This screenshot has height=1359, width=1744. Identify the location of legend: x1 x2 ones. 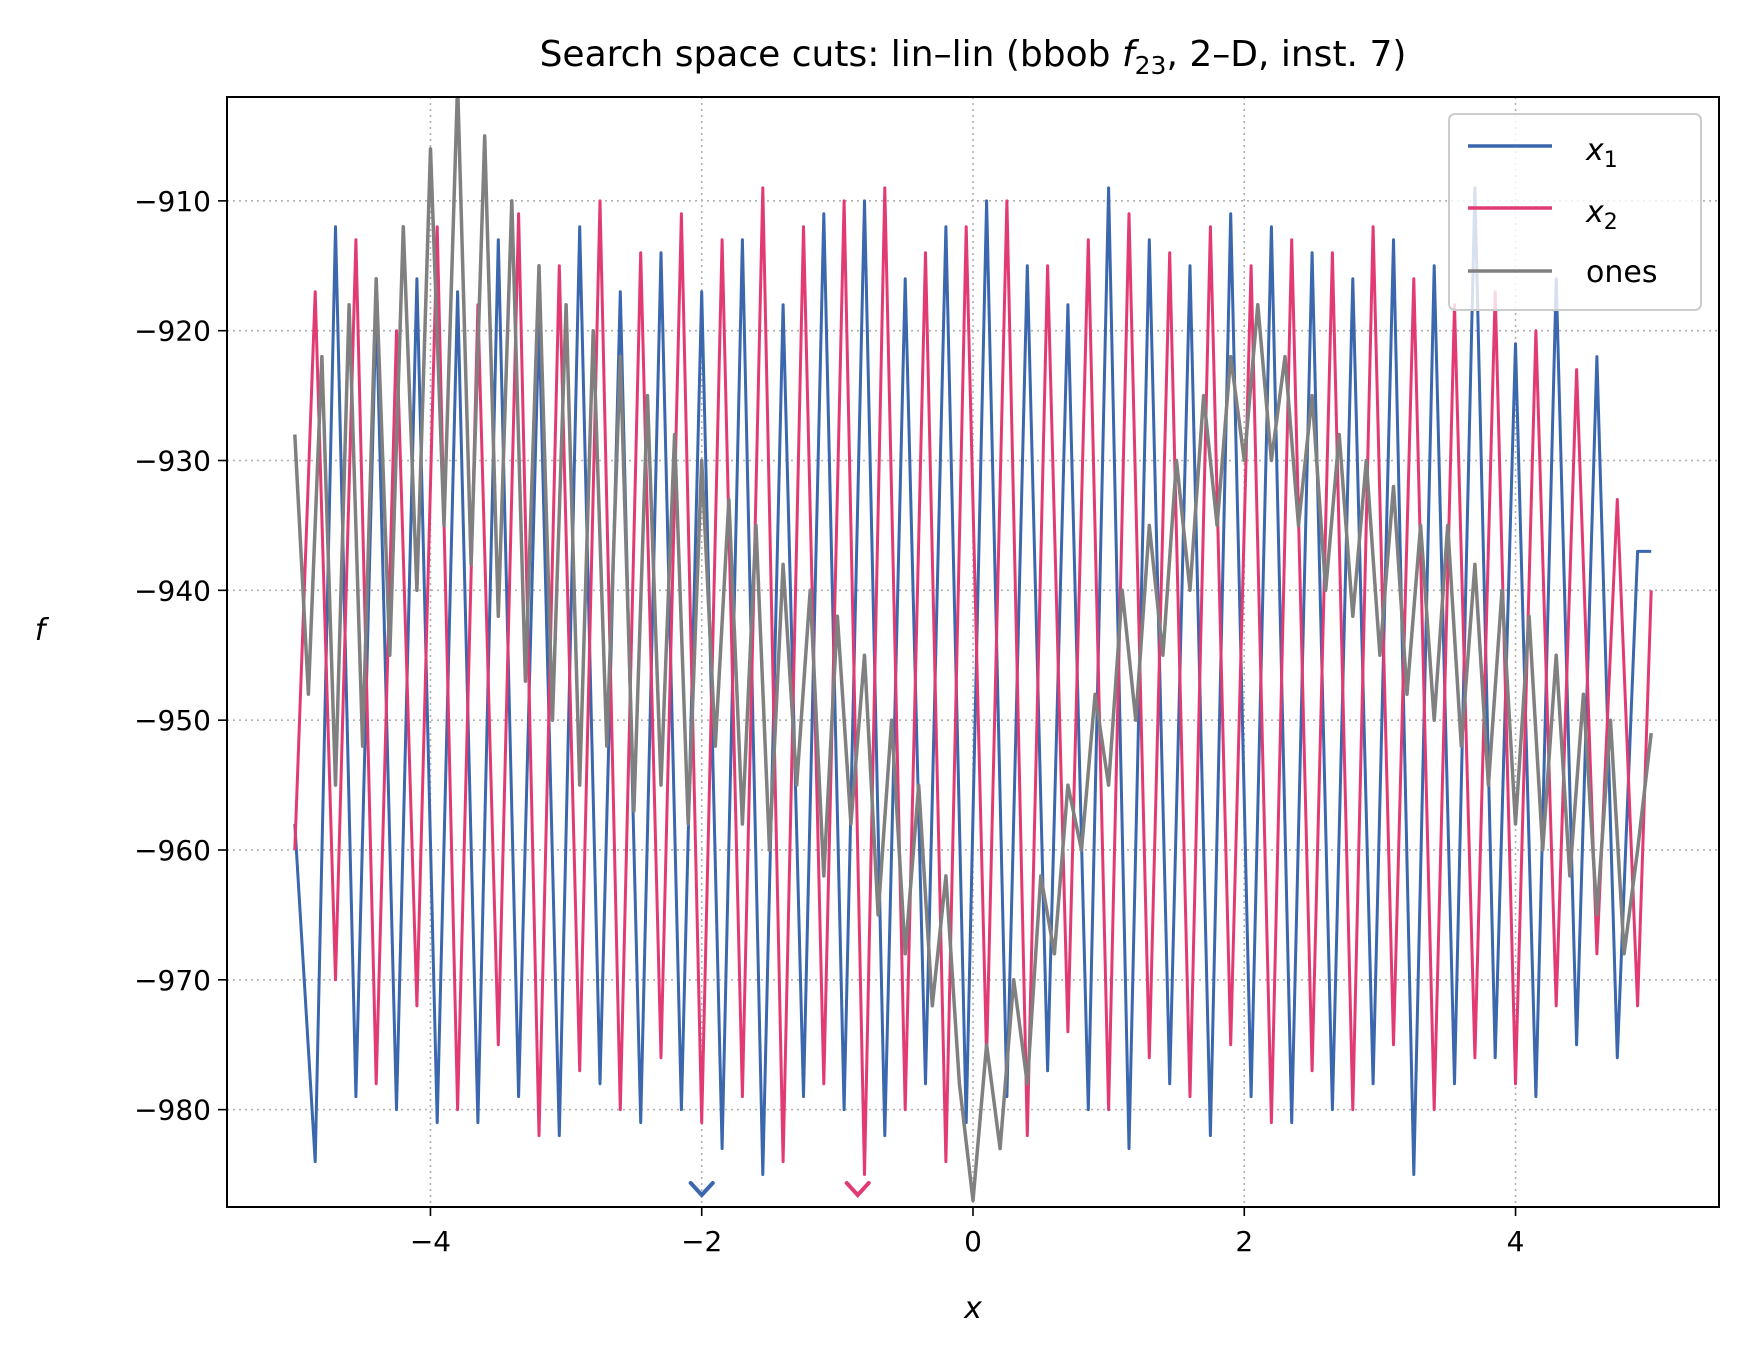
(1575, 212).